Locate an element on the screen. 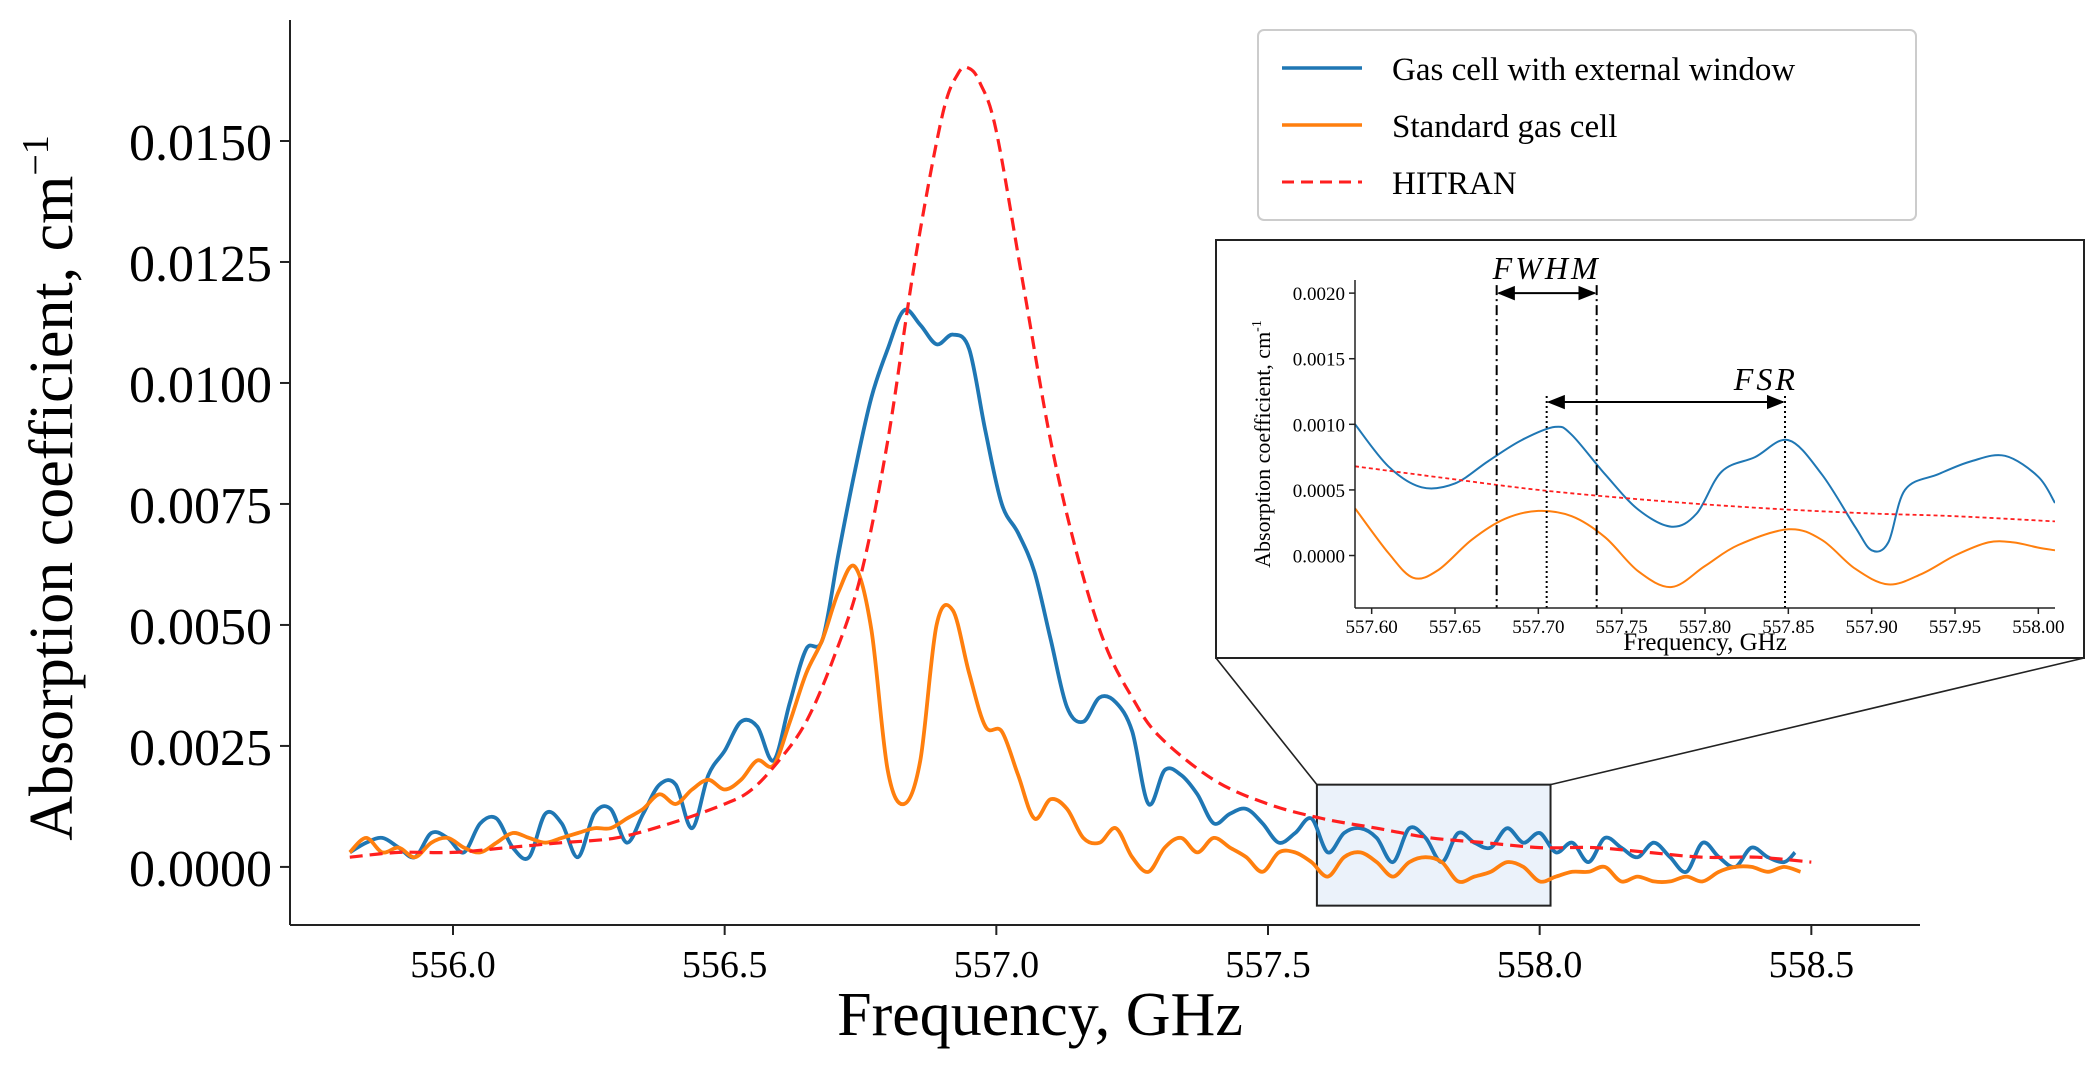 Image resolution: width=2095 pixels, height=1073 pixels. fwhm-label: FWHM is located at coordinates (1546, 268).